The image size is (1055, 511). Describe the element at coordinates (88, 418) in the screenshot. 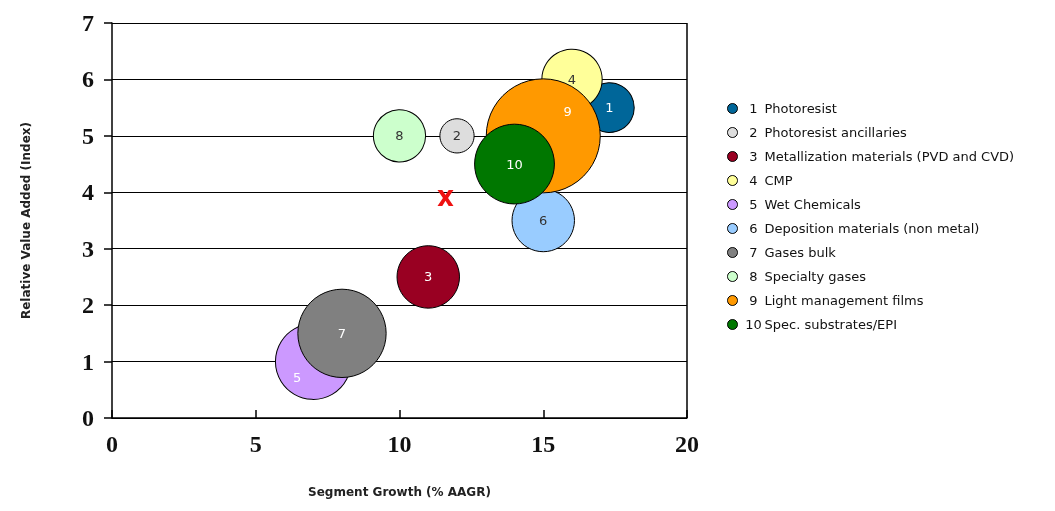

I see `y-tick-label: 0` at that location.